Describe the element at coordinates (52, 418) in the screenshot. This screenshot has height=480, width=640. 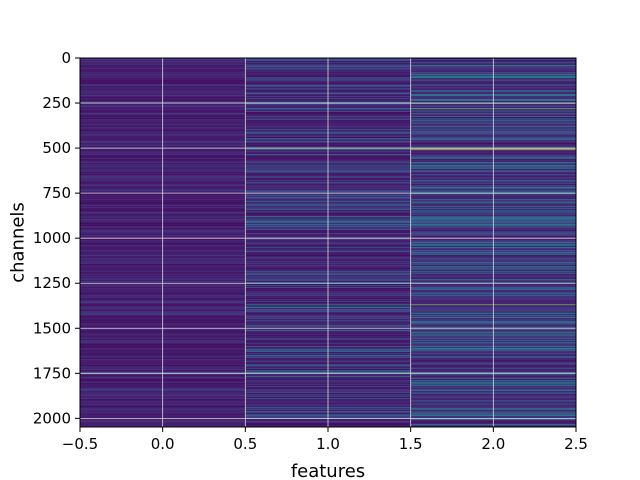
I see `y-tick-label: 2000` at that location.